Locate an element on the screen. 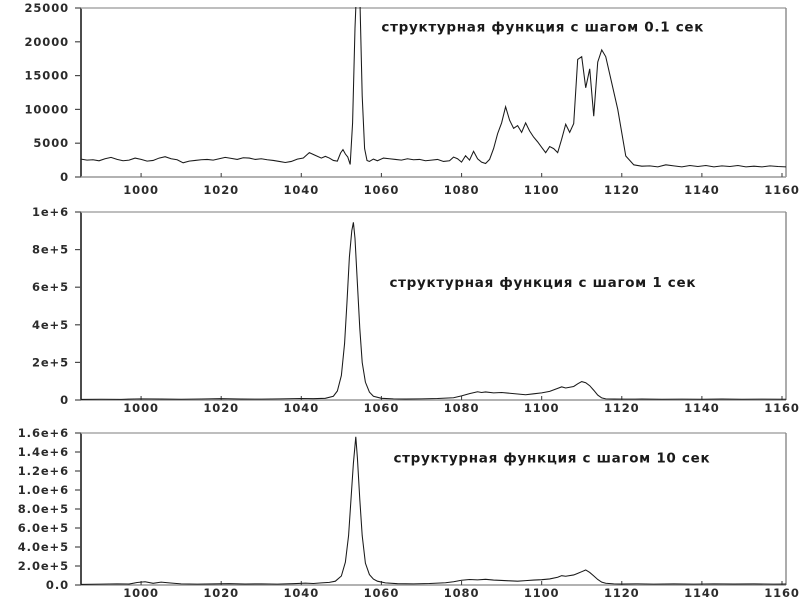 The image size is (800, 600). x-tick-label-1-6: 1120 is located at coordinates (622, 408).